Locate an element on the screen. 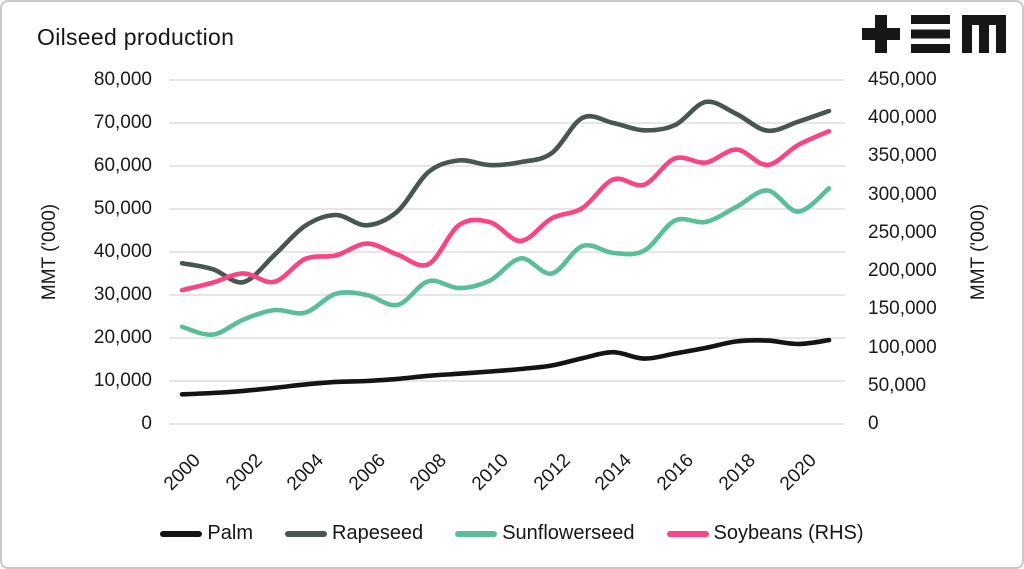  y-axis-right-tick-label: 300,000 is located at coordinates (902, 194).